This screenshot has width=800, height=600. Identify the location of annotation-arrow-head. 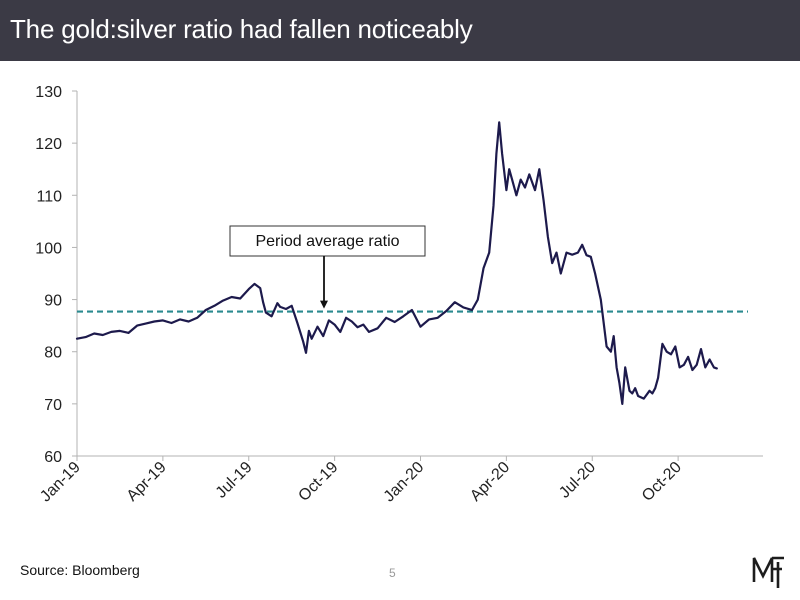
(324, 304).